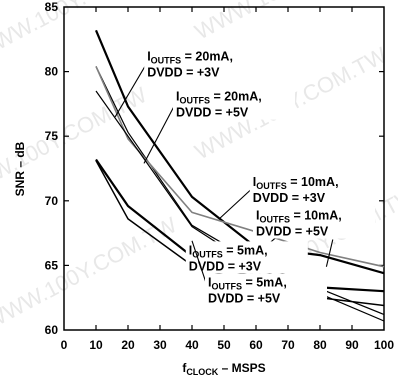  I want to click on x-tick-label: 50, so click(224, 345).